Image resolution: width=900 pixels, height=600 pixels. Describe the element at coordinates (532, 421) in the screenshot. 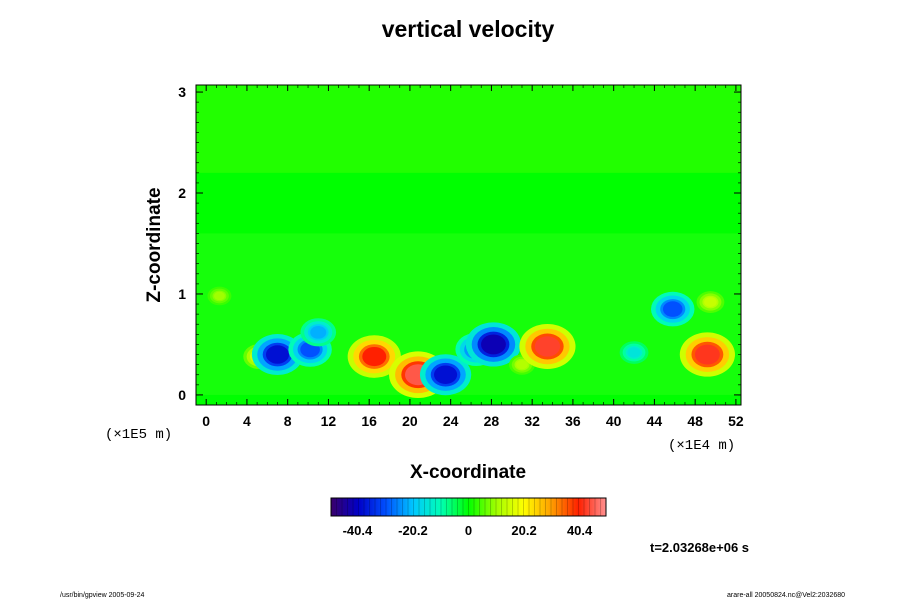

I see `x-tick-label: 32` at that location.